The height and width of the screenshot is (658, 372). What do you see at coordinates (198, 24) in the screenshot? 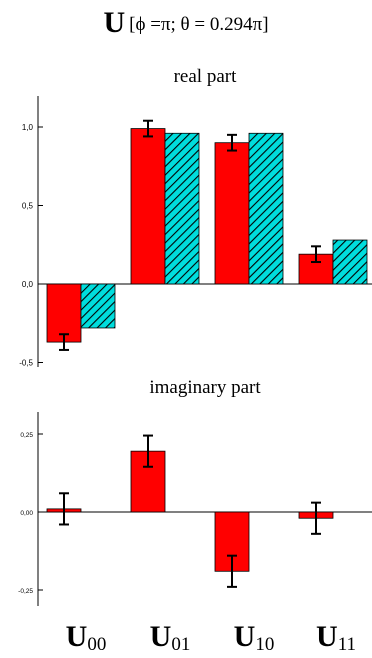
I see `title-subscript: [ϕ =π; θ = 0.294π]` at bounding box center [198, 24].